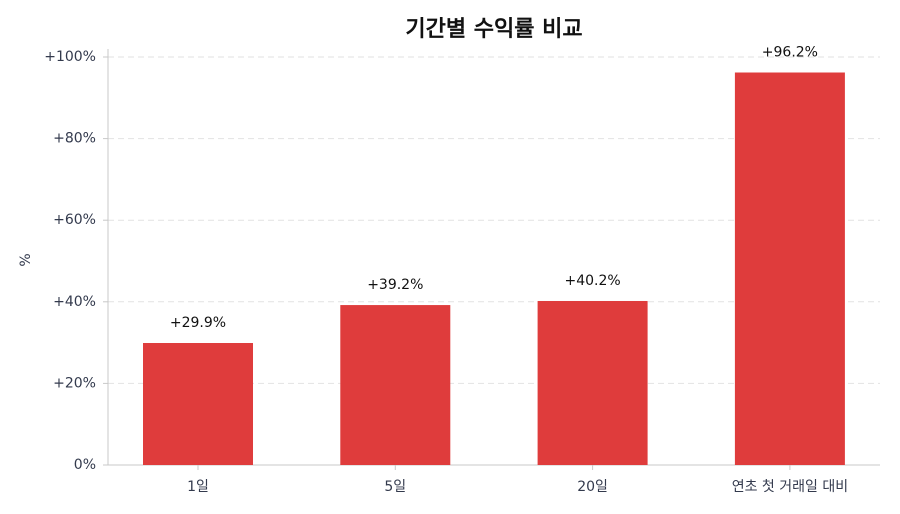 This screenshot has width=900, height=514. Describe the element at coordinates (592, 487) in the screenshot. I see `x-tick-label: 20일` at that location.